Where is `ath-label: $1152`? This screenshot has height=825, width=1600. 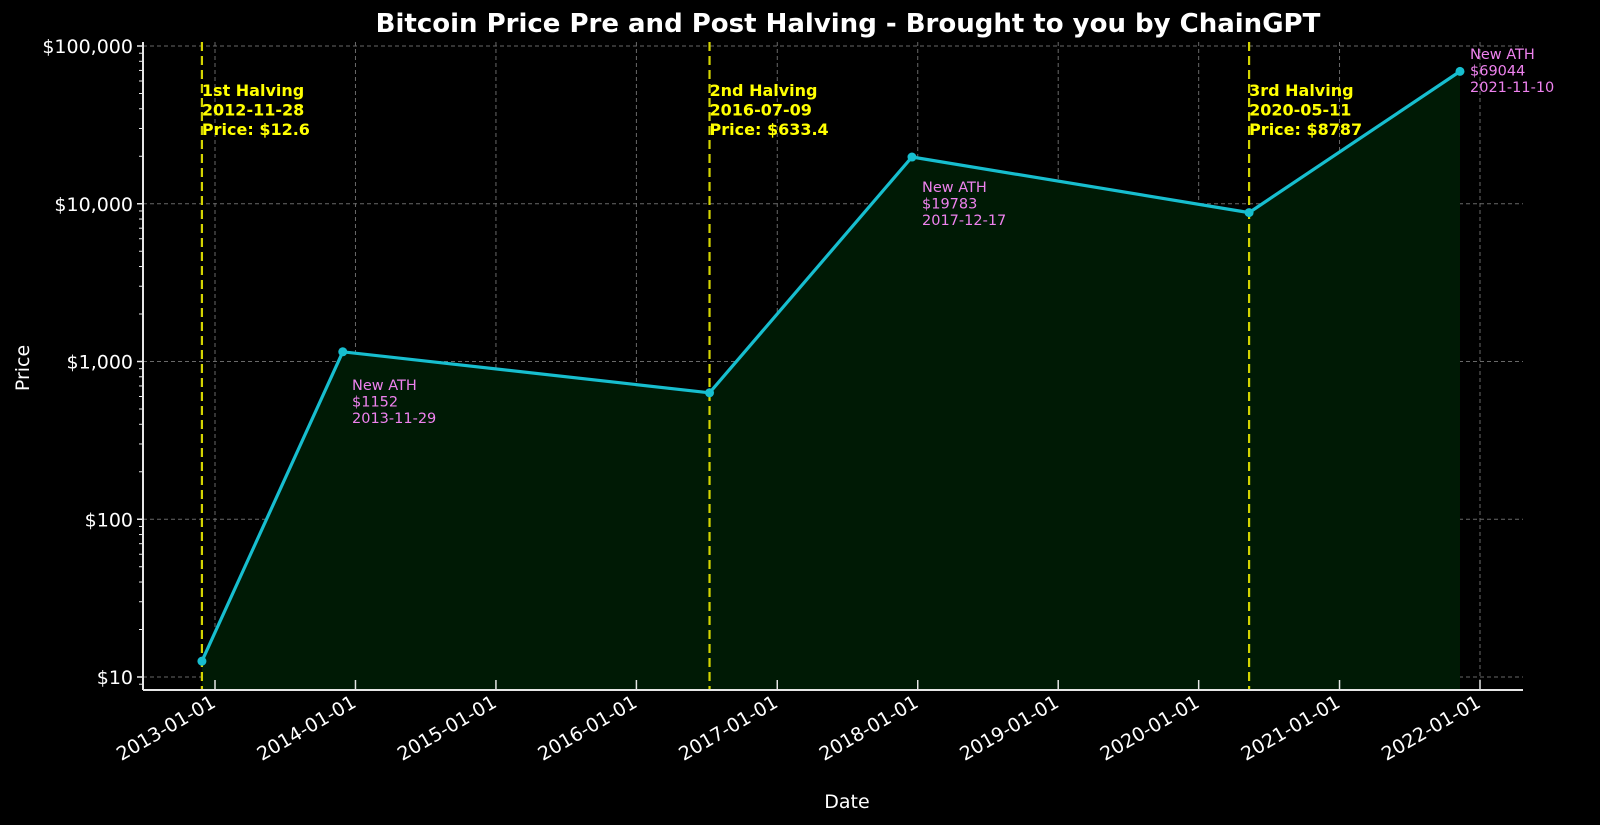
ath-label: $1152 is located at coordinates (375, 403).